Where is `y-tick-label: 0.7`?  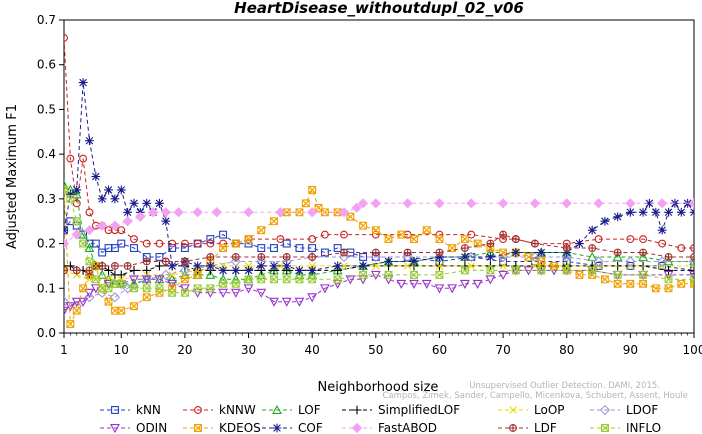 y-tick-label: 0.7 is located at coordinates (46, 20).